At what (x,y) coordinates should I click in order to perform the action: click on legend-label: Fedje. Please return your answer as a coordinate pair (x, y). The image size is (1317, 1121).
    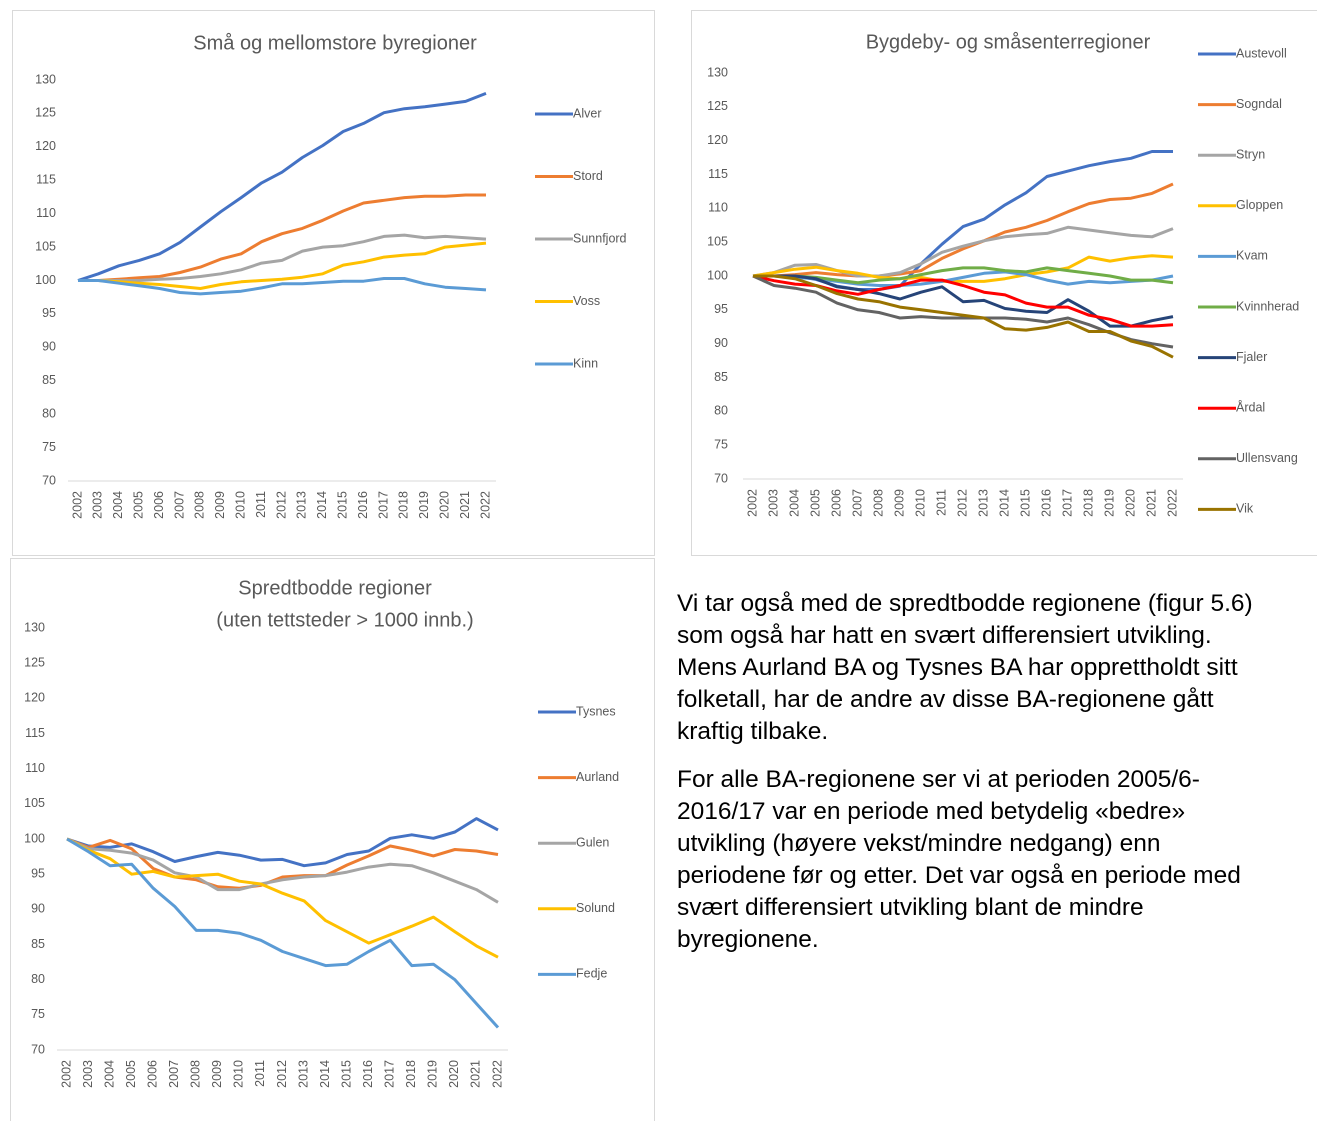
    Looking at the image, I should click on (591, 974).